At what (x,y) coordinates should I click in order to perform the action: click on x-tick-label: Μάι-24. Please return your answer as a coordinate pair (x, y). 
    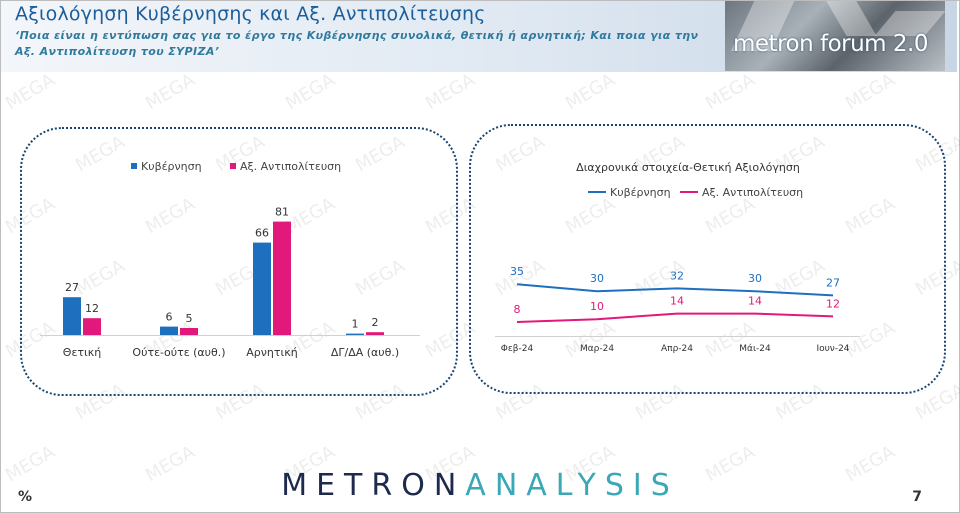
    Looking at the image, I should click on (755, 349).